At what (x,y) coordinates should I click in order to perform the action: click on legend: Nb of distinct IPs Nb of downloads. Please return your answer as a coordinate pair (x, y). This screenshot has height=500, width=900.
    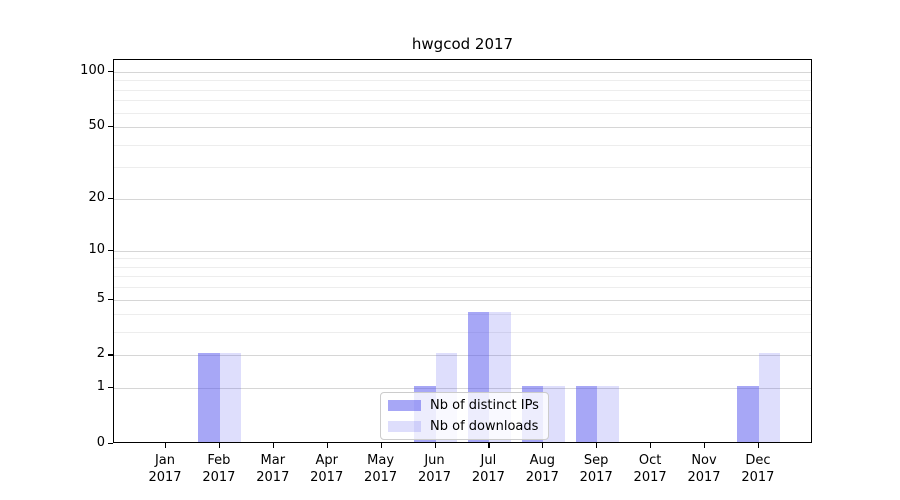
    Looking at the image, I should click on (464, 416).